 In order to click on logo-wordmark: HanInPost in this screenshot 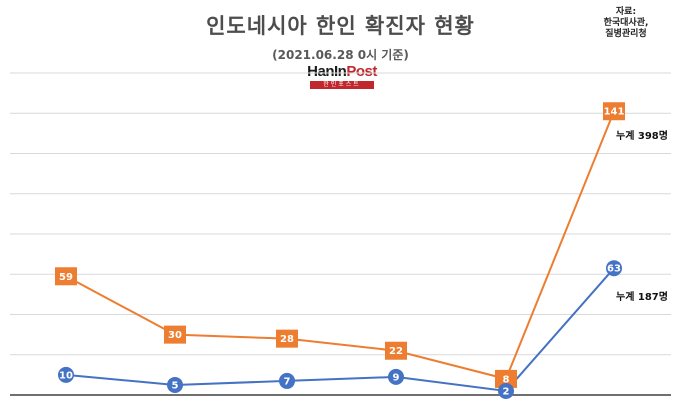, I will do `click(342, 72)`.